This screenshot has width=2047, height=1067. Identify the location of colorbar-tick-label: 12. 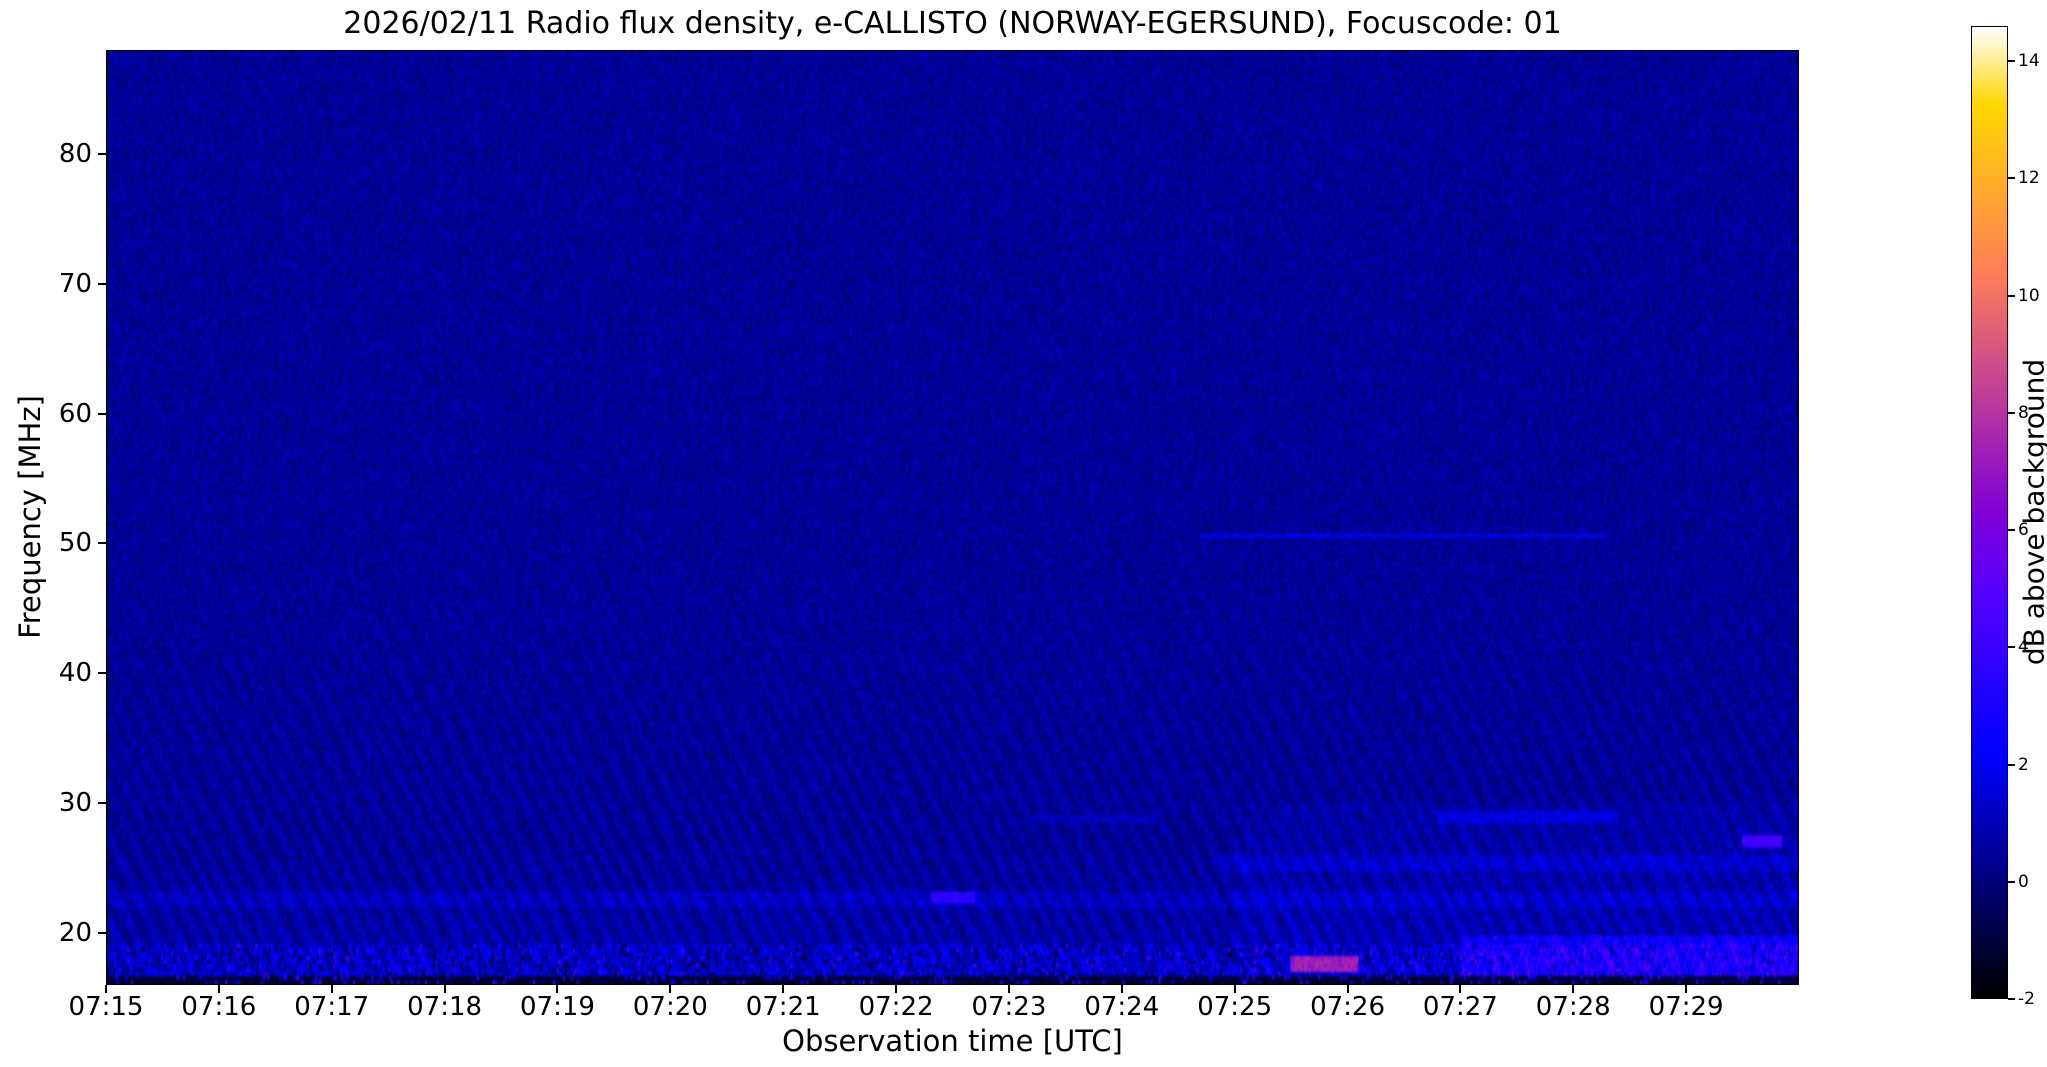
(2029, 178).